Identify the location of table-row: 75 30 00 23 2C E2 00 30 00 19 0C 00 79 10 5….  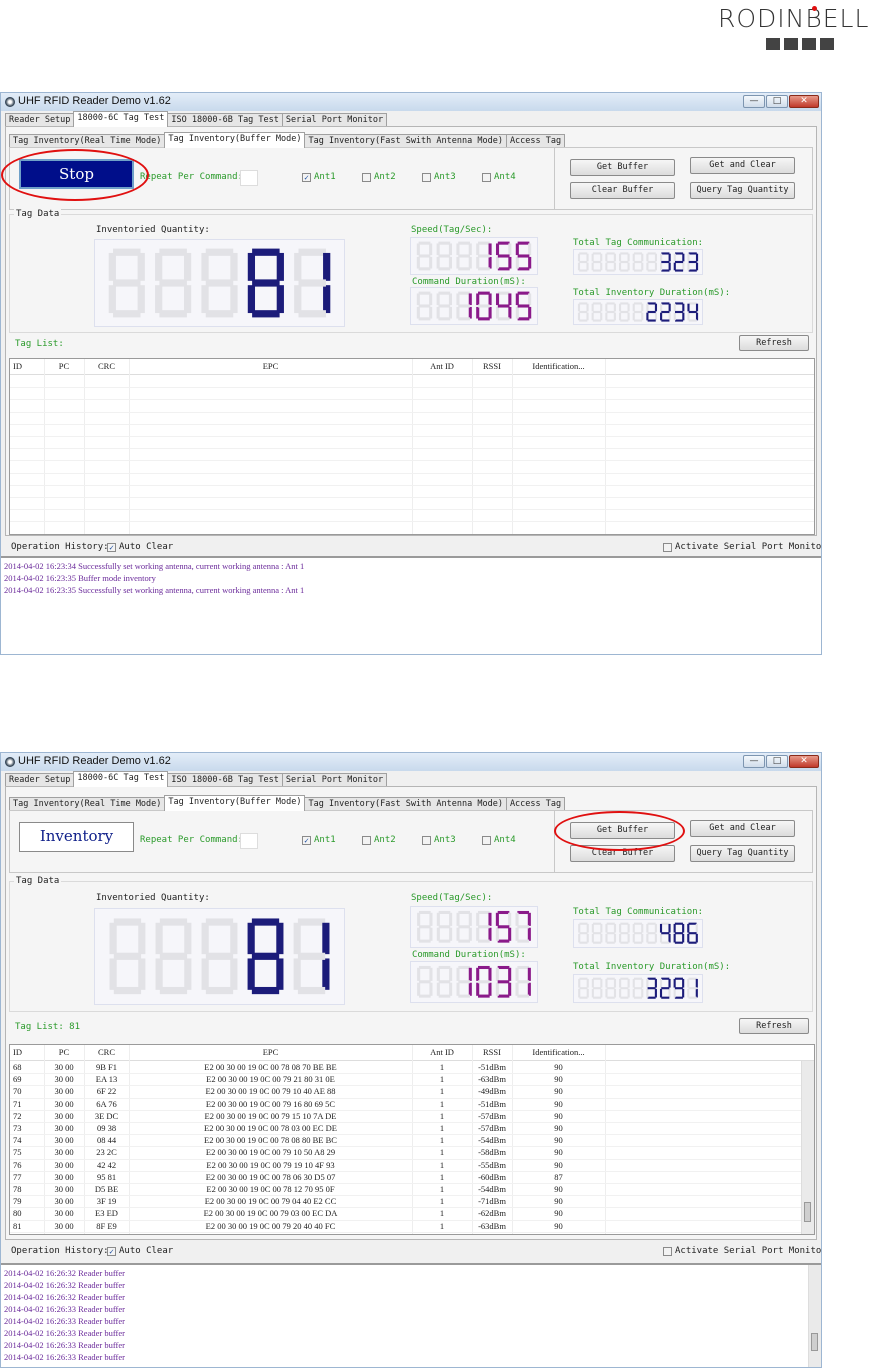
(412, 1152).